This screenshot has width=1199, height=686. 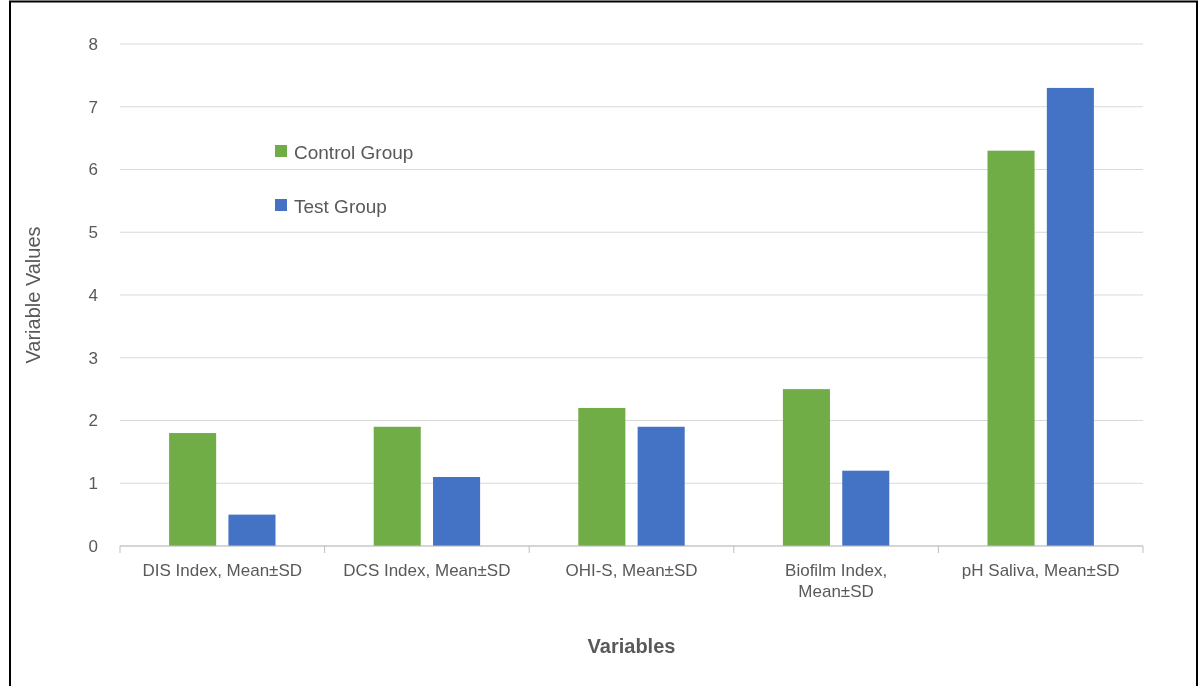 I want to click on y-tick-label: 7, so click(x=93, y=107).